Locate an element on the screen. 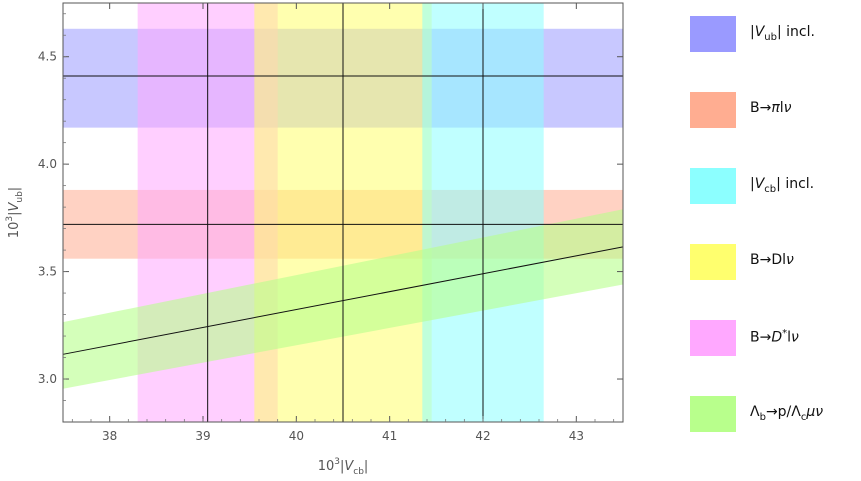 The image size is (861, 481). legend-item: Λb→p/Λcμν is located at coordinates (775, 414).